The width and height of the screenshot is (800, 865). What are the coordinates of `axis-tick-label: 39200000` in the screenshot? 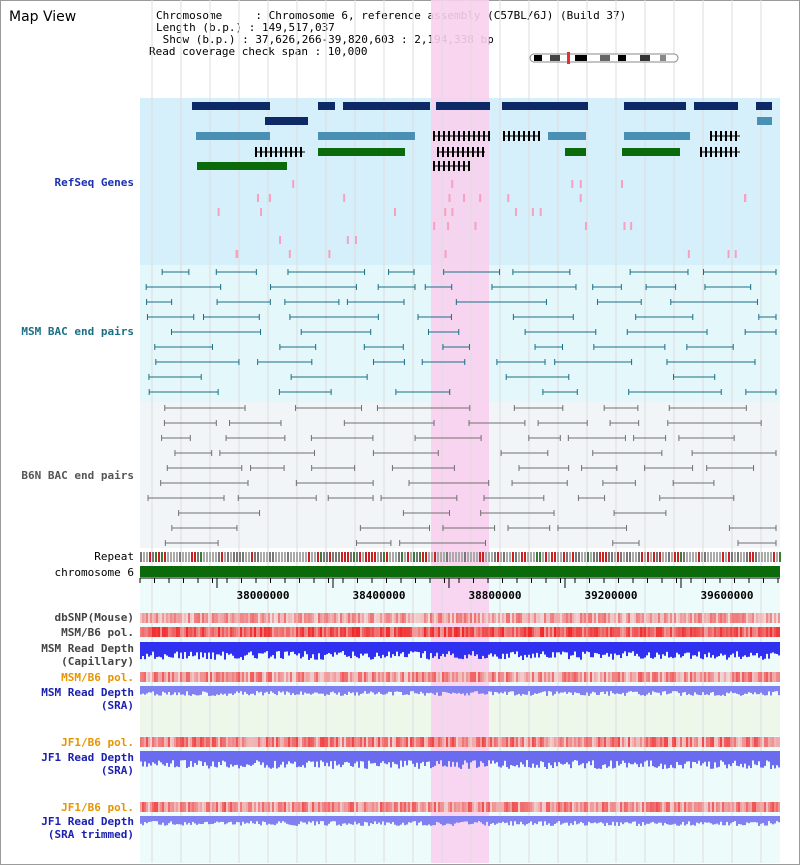 It's located at (611, 595).